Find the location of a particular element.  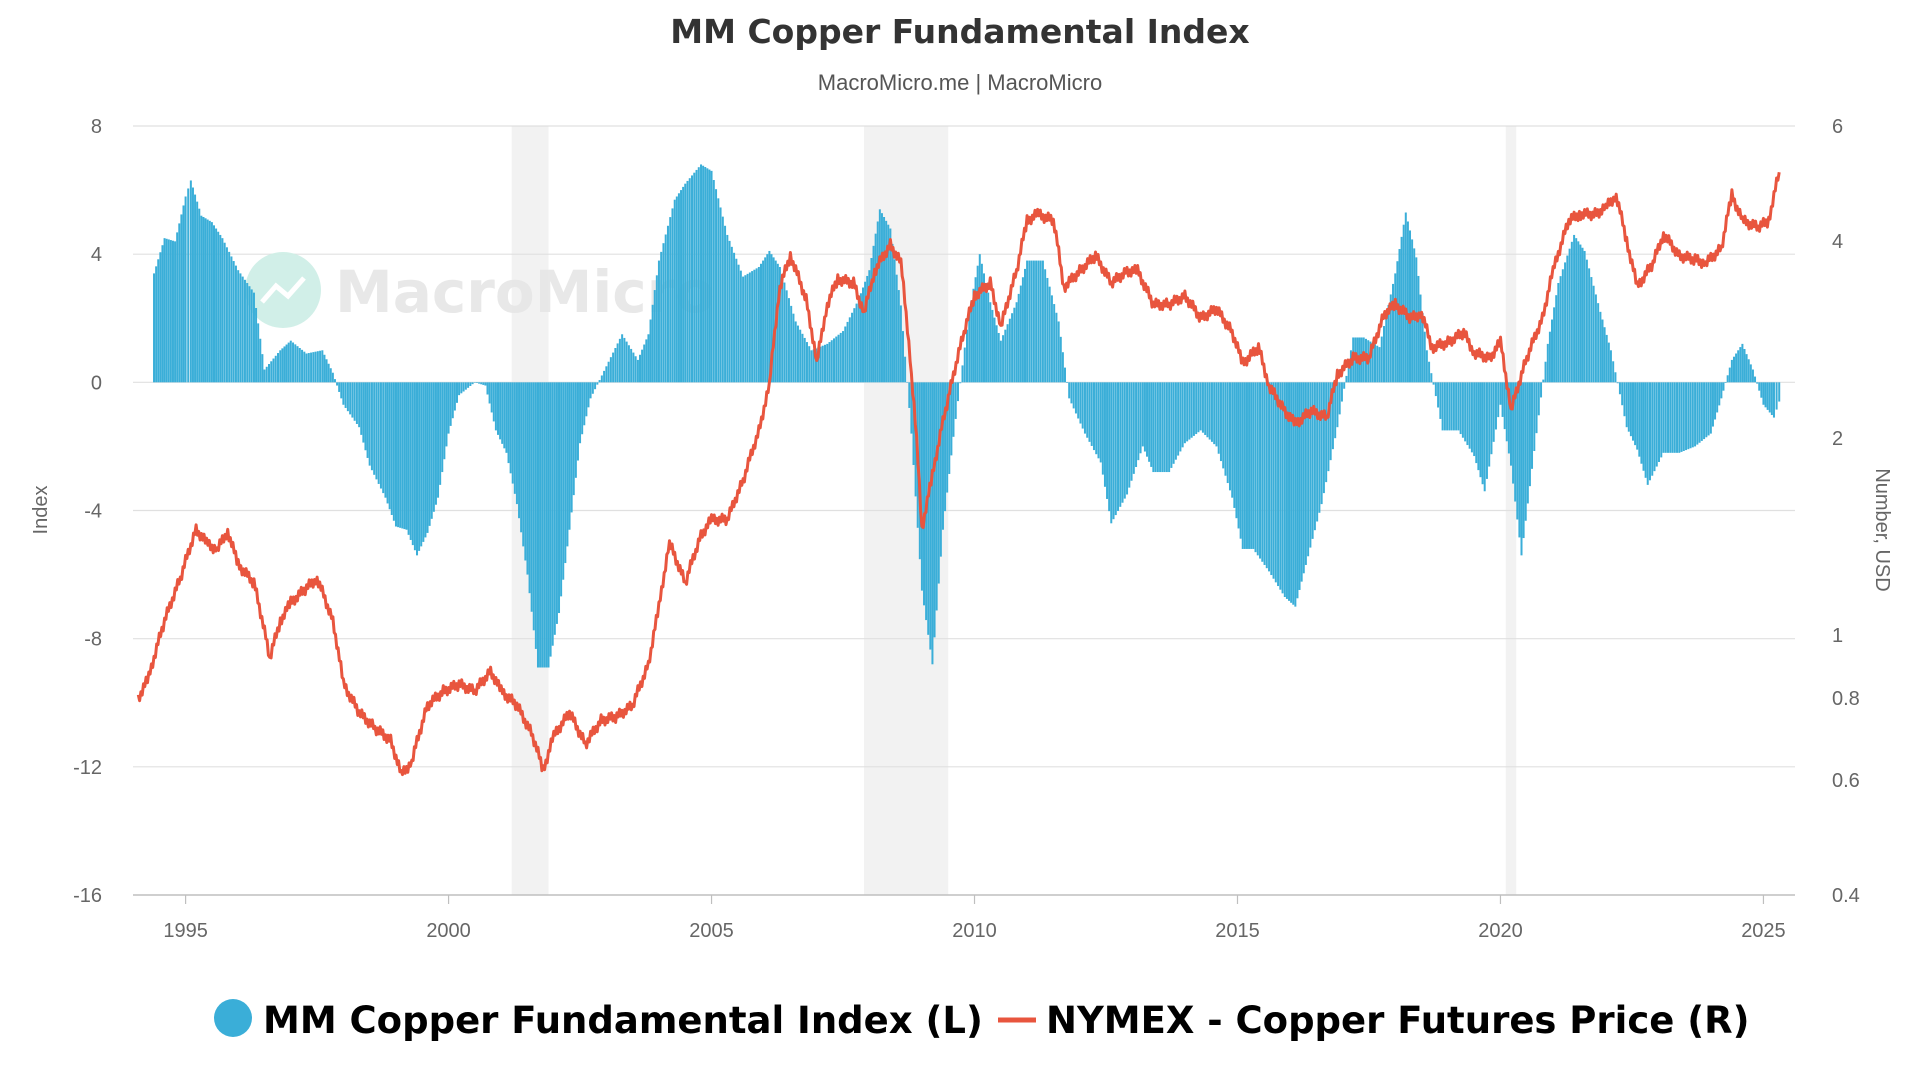

legend-item-copper: NYMEX - Copper Futures Price (R) is located at coordinates (1374, 1020).